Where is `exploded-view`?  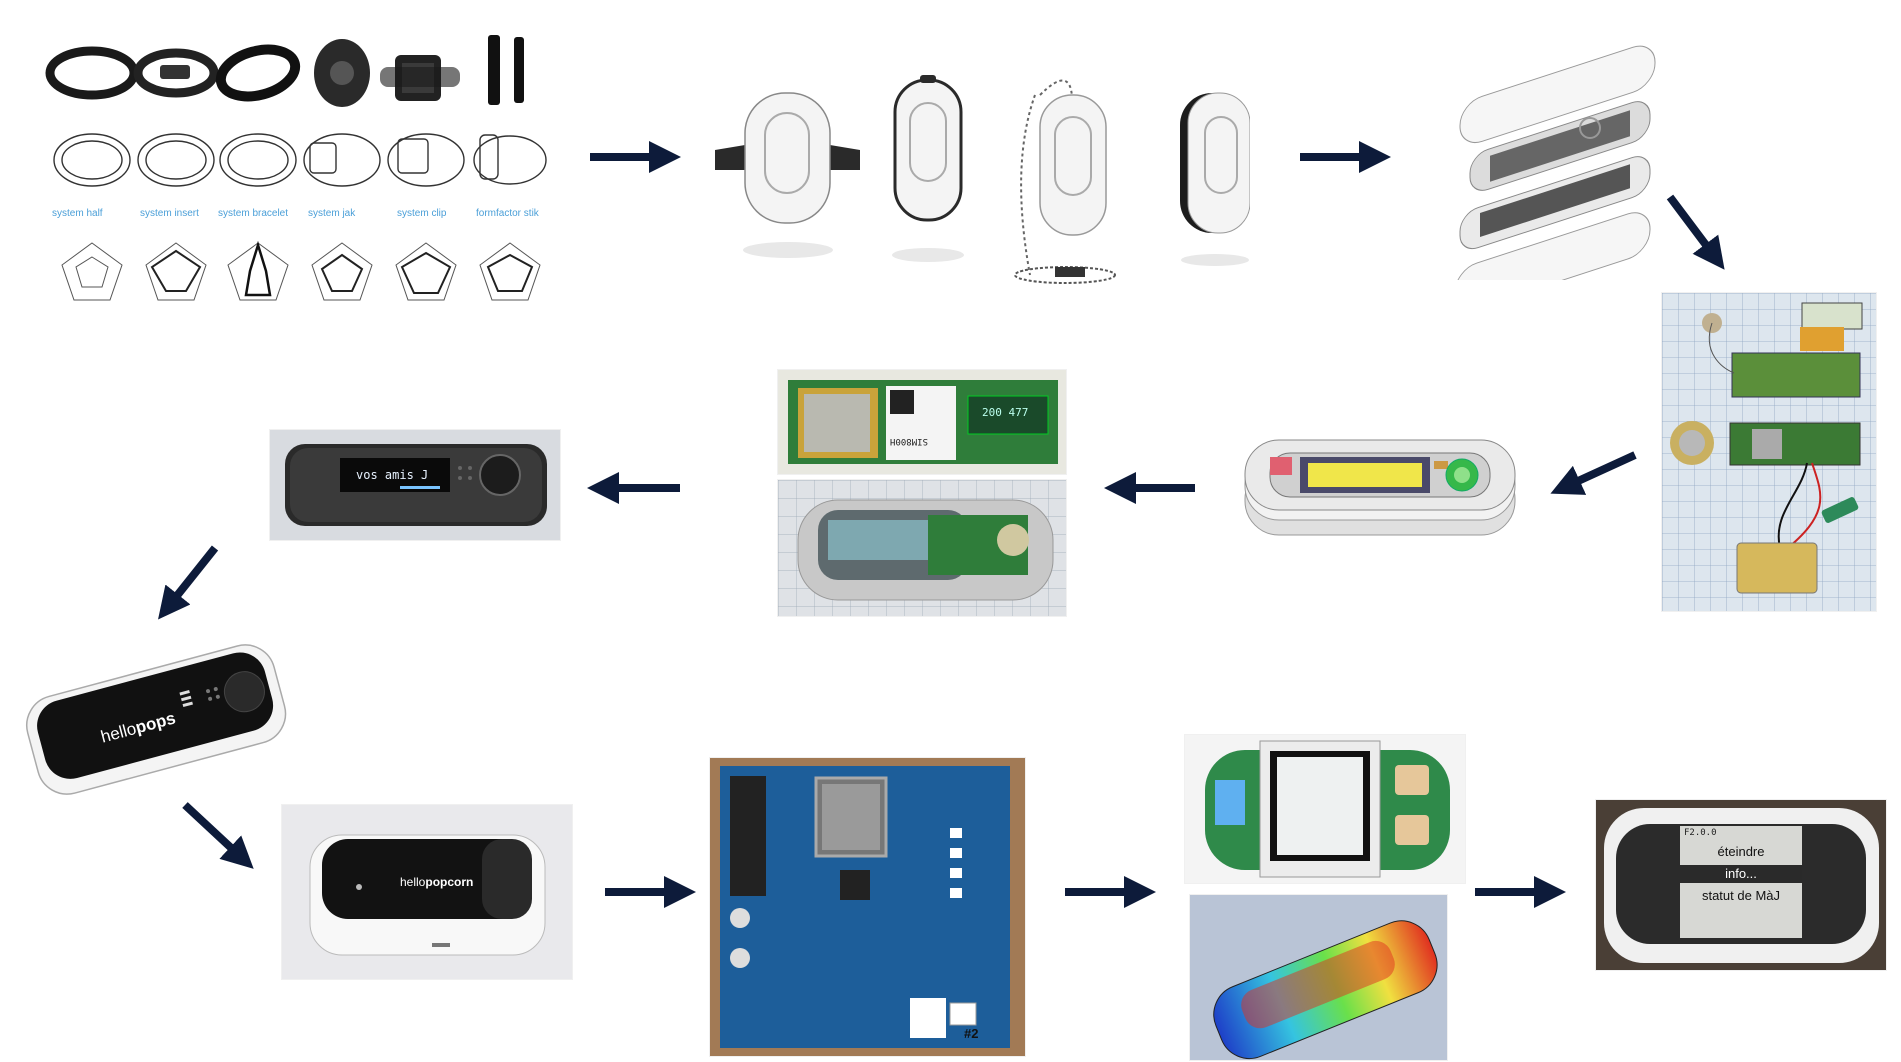 exploded-view is located at coordinates (1555, 160).